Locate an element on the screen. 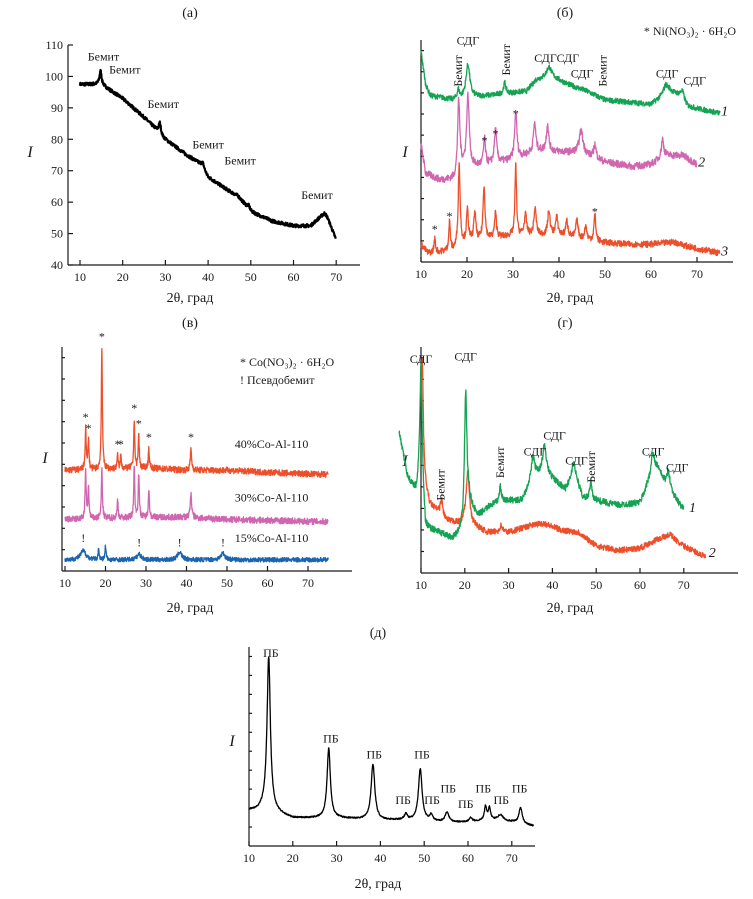 The width and height of the screenshot is (753, 899). series-40%Co-Al-110-line is located at coordinates (196, 413).